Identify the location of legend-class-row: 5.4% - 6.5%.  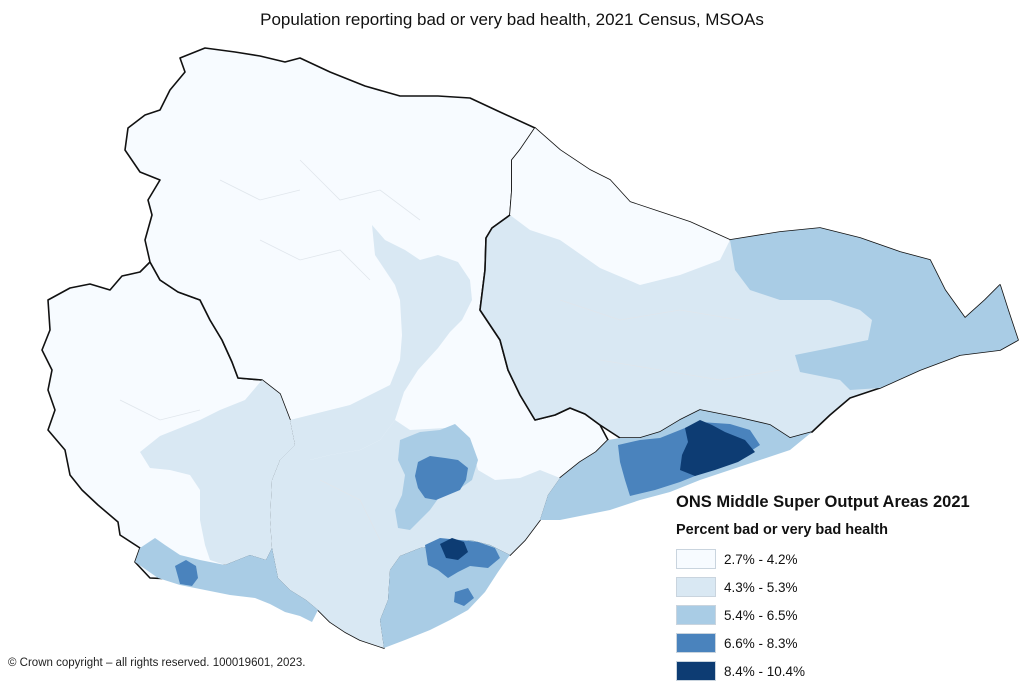
(846, 615).